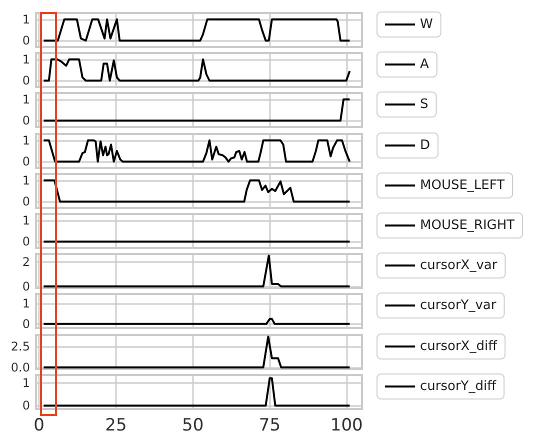  I want to click on legend-label: cursorY_diff, so click(459, 386).